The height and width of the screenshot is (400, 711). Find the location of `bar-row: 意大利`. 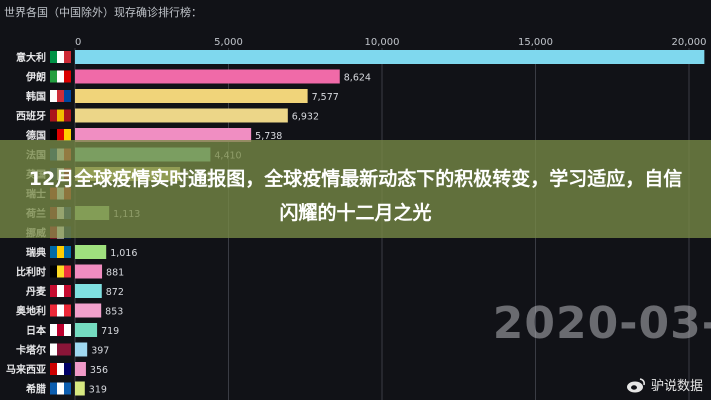

bar-row: 意大利 is located at coordinates (360, 57).